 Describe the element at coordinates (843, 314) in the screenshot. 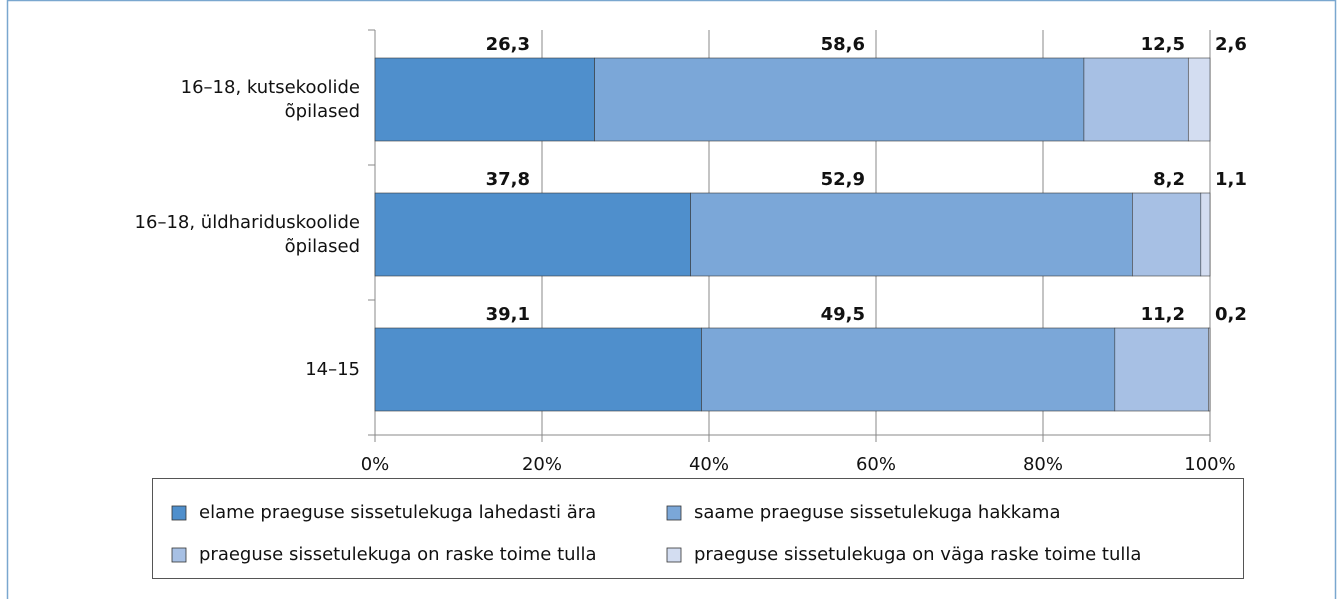

I see `data-label: 49,5` at that location.